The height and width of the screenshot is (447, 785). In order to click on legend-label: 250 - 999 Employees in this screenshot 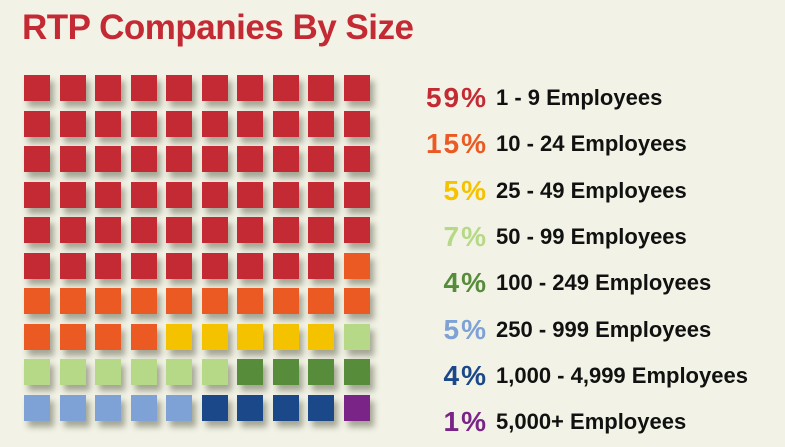, I will do `click(604, 329)`.